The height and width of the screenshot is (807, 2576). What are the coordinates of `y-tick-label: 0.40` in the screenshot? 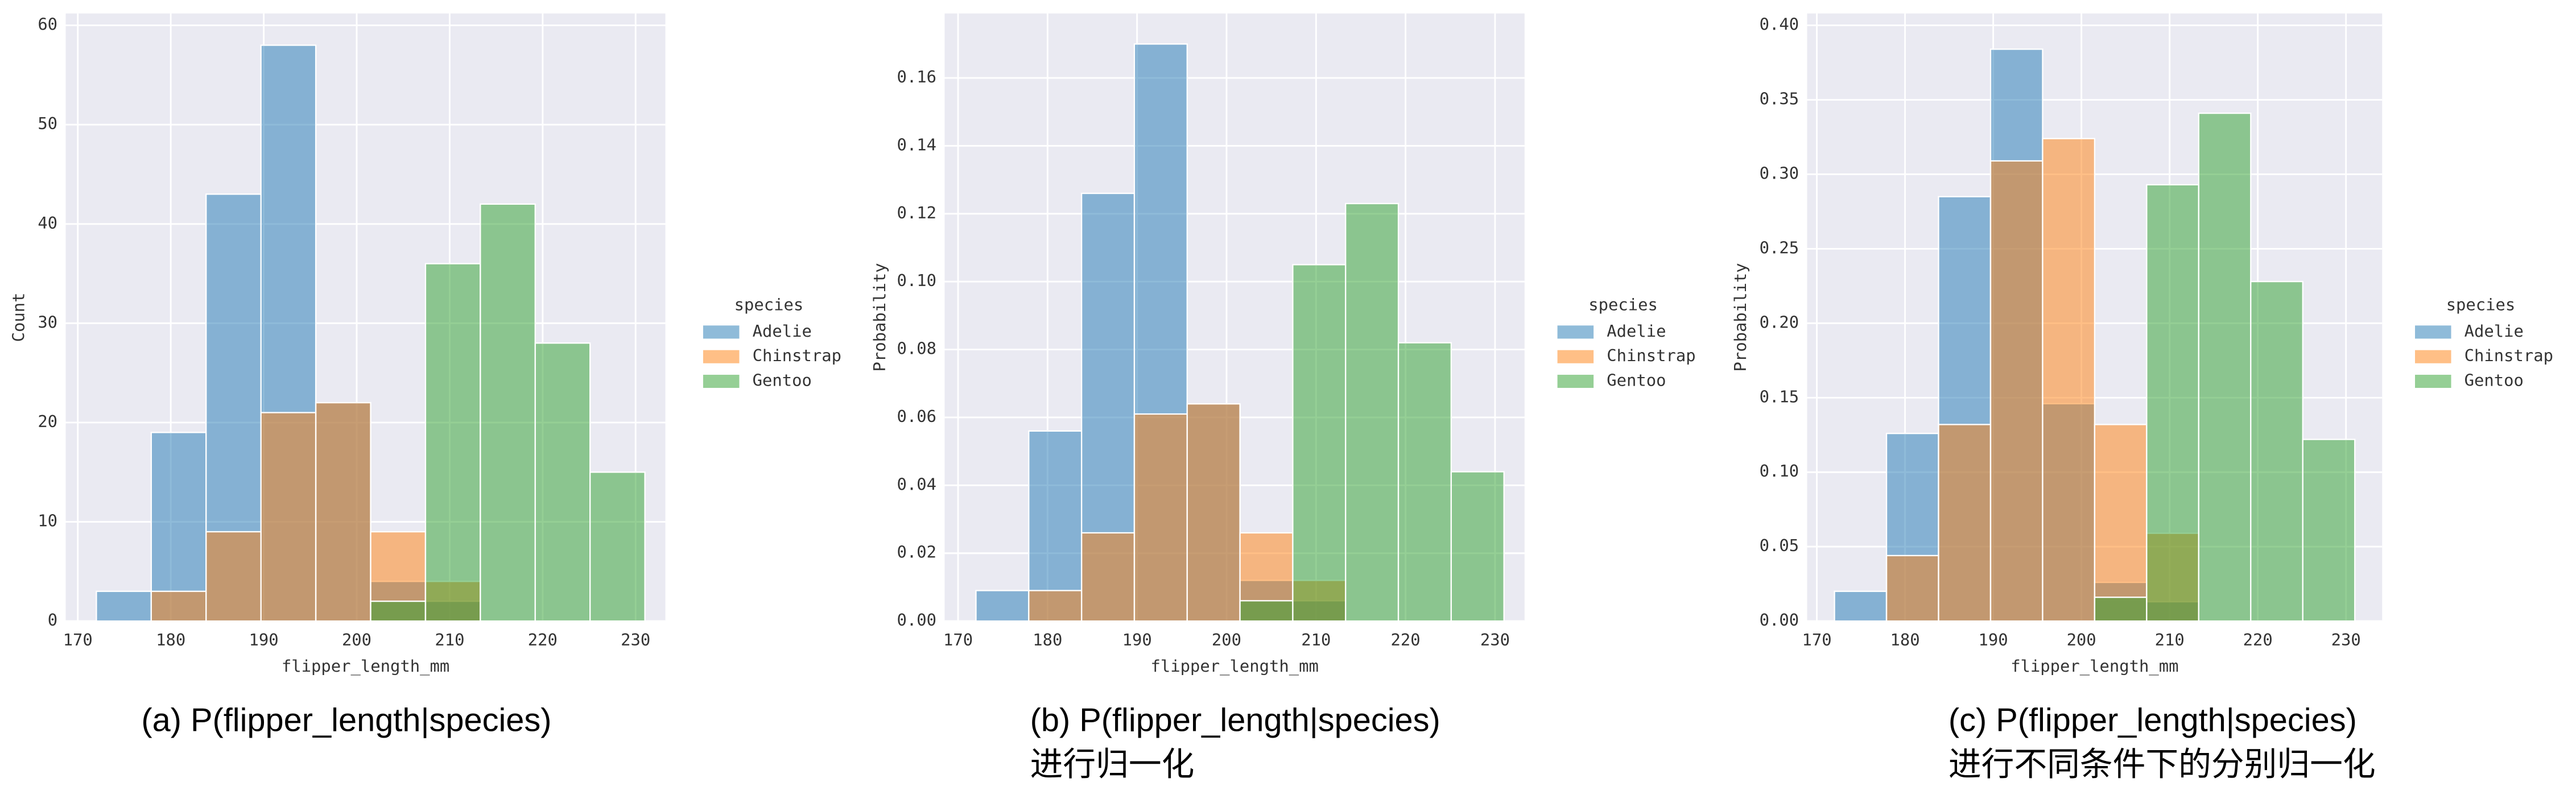 It's located at (1780, 24).